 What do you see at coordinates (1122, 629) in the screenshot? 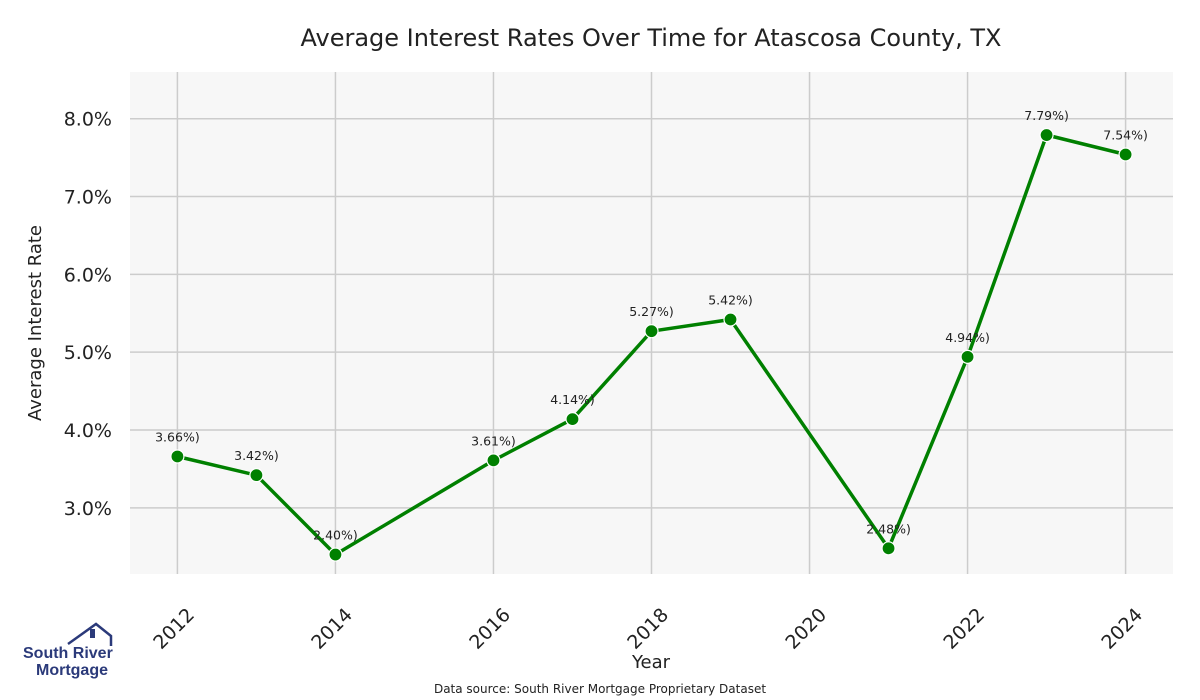
I see `x-tick-label: 2024` at bounding box center [1122, 629].